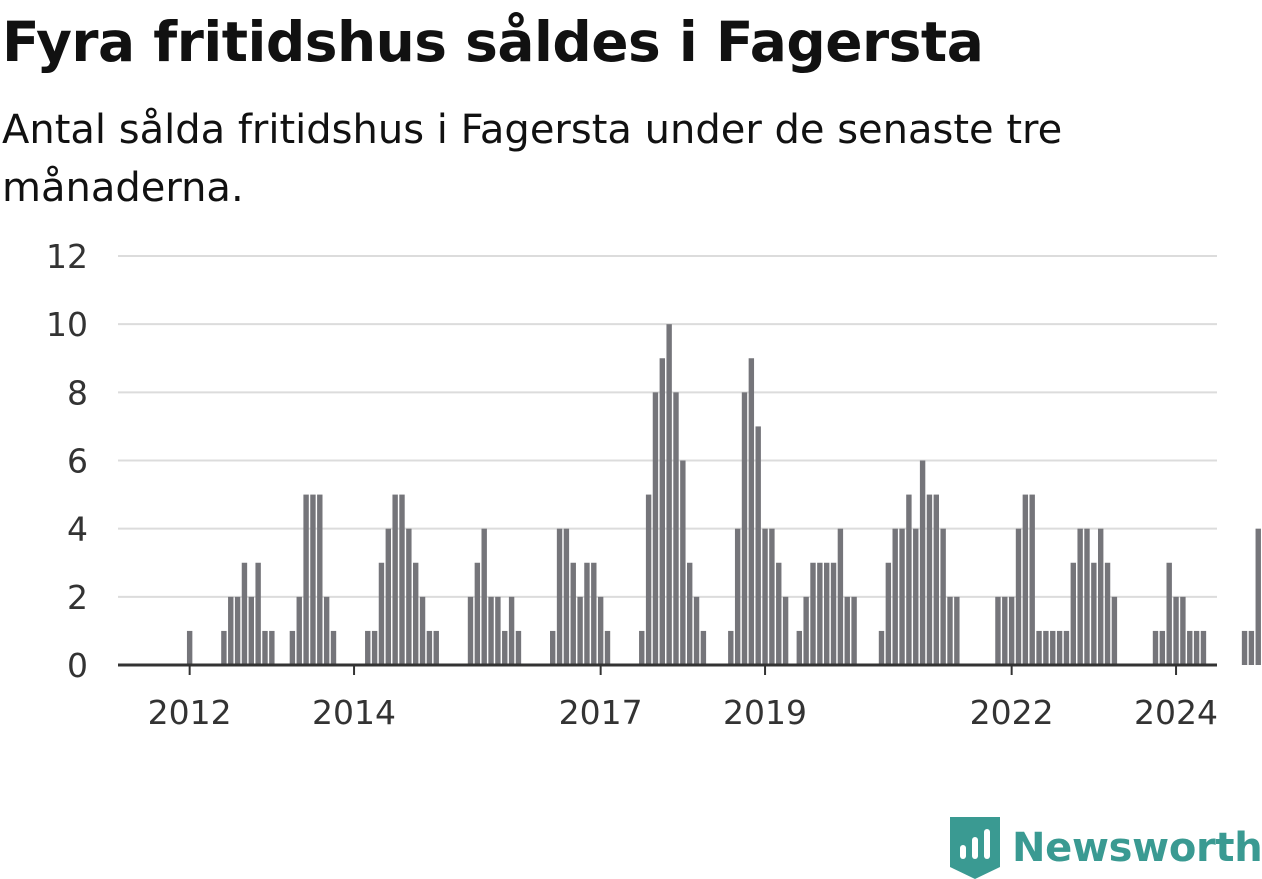 This screenshot has width=1262, height=879. Describe the element at coordinates (1012, 712) in the screenshot. I see `x-tick-label: 2022` at that location.